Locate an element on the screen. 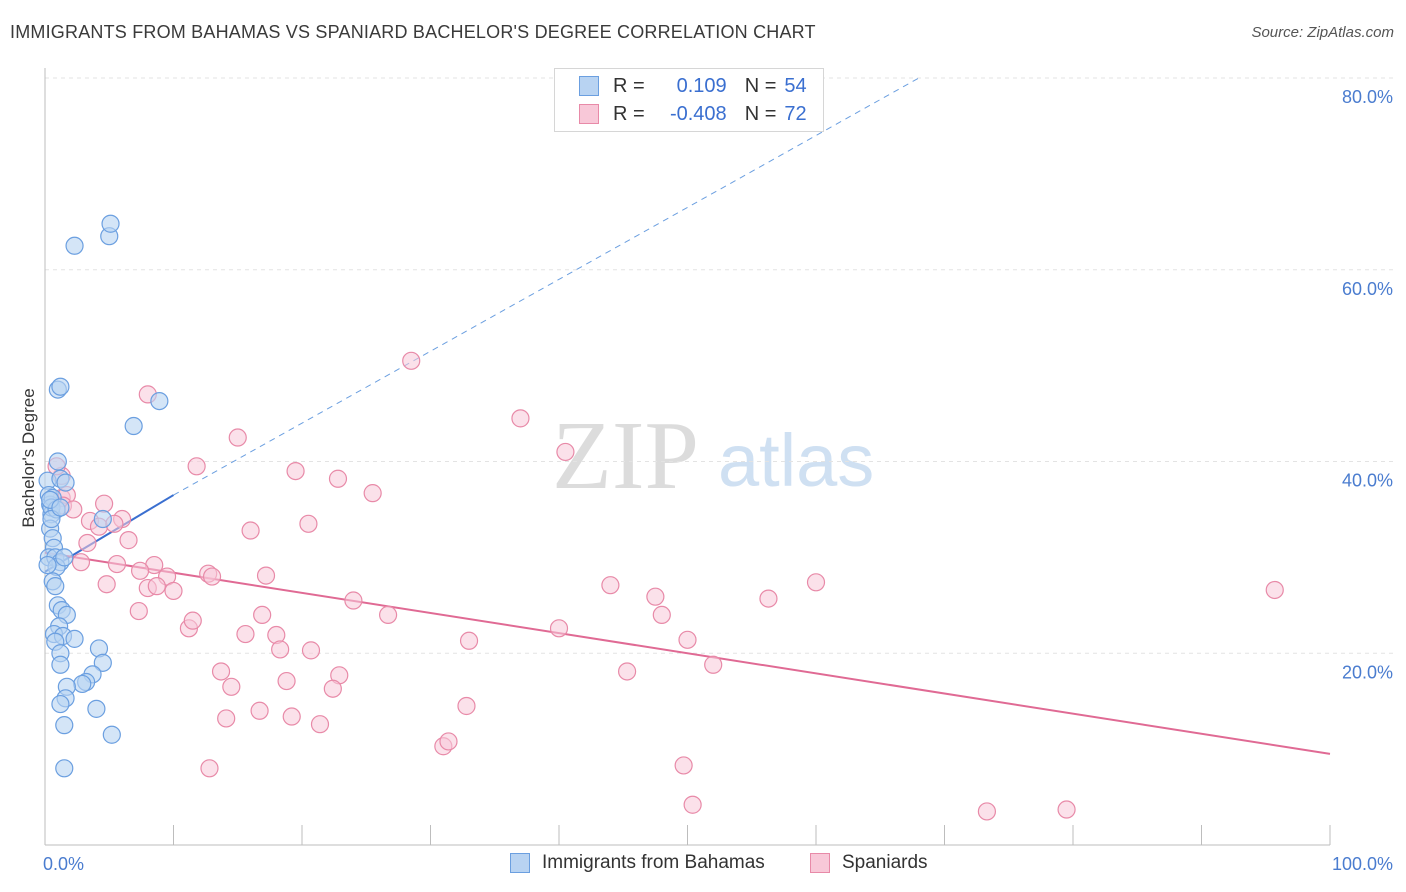  y-tick-label: 80.0% is located at coordinates (1367, 97).